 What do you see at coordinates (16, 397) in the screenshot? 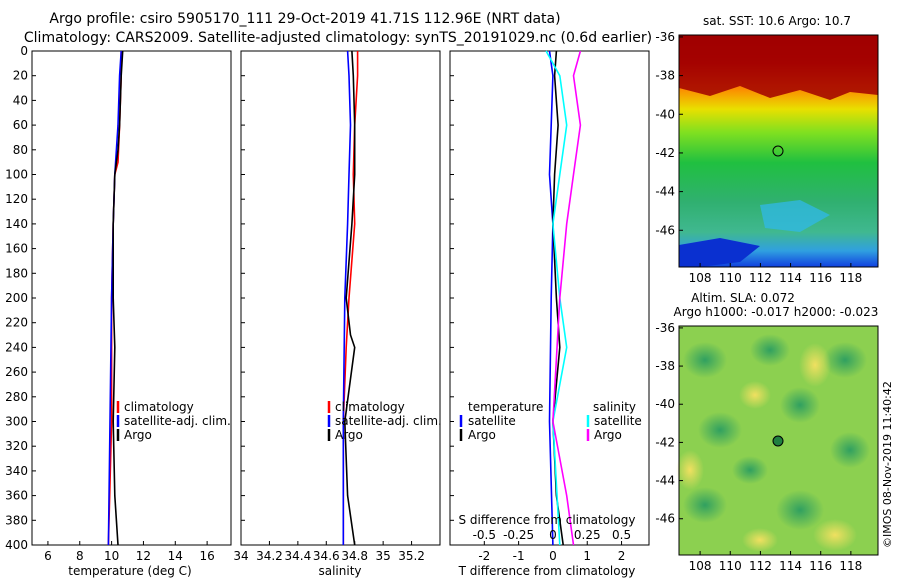
I see `depth-tick-label: 280` at bounding box center [16, 397].